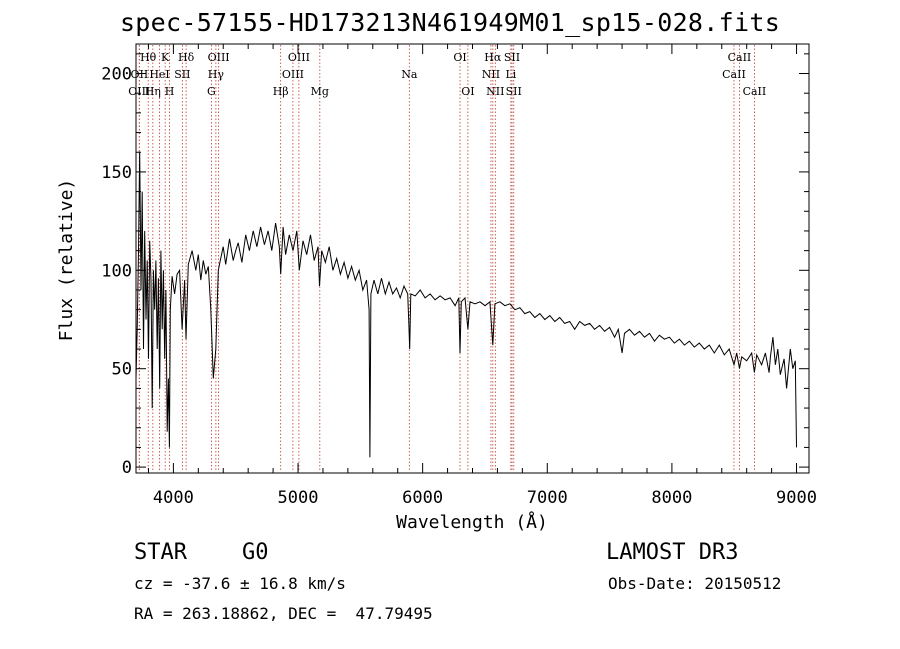 This screenshot has height=649, width=900. What do you see at coordinates (512, 57) in the screenshot?
I see `line-label-20: SII` at bounding box center [512, 57].